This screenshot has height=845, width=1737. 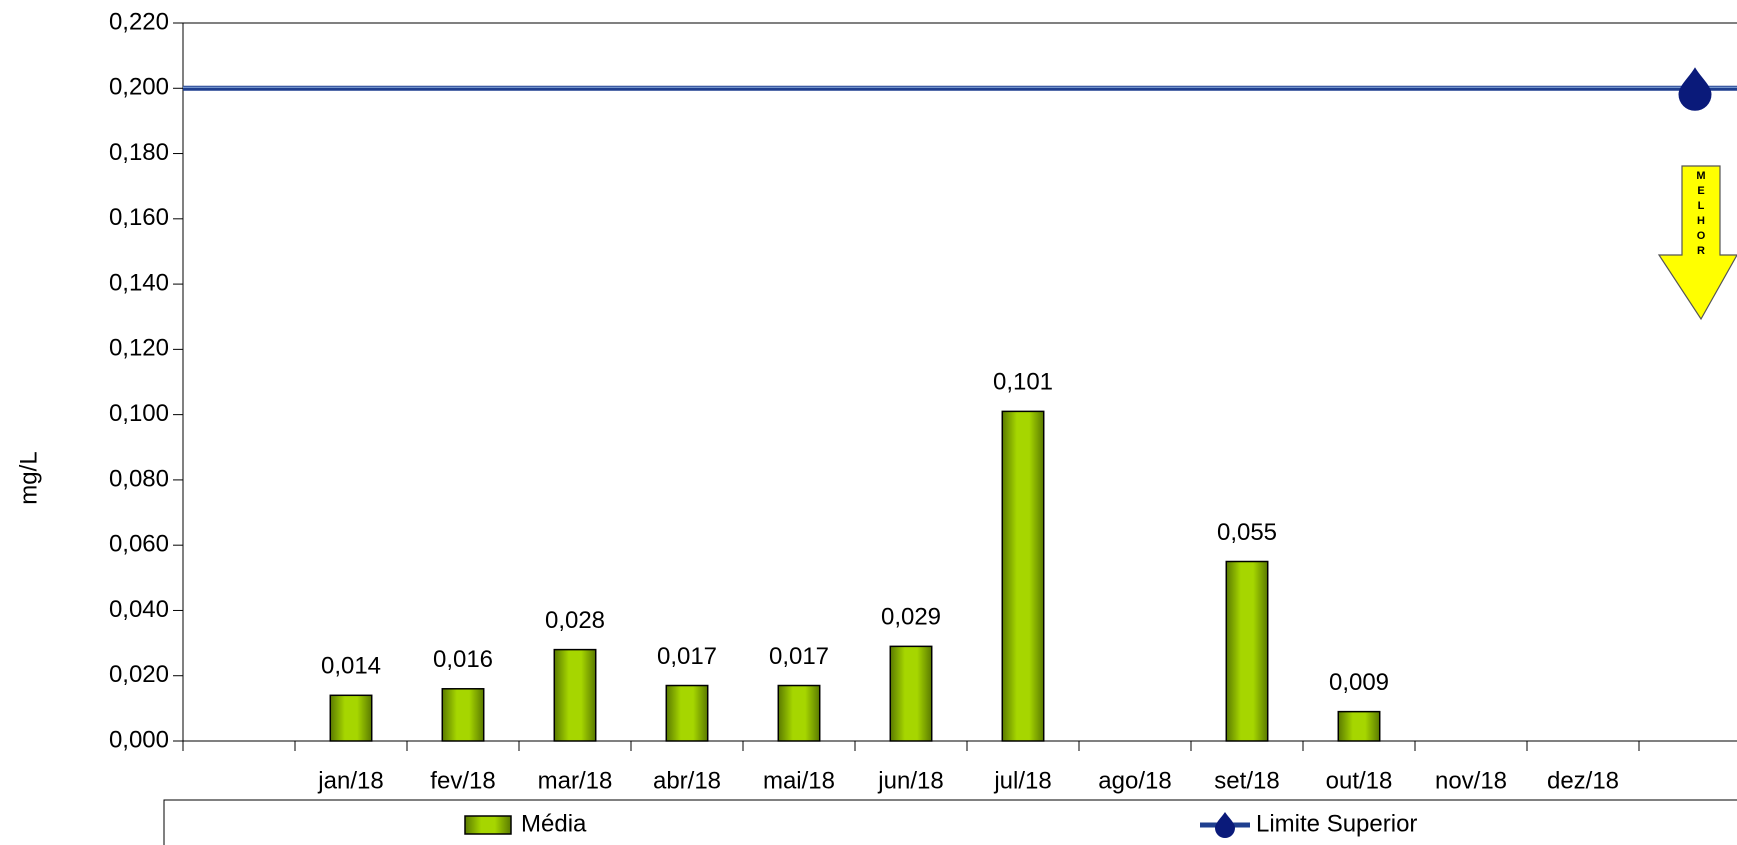 What do you see at coordinates (139, 739) in the screenshot?
I see `y-tick-label: 0,000` at bounding box center [139, 739].